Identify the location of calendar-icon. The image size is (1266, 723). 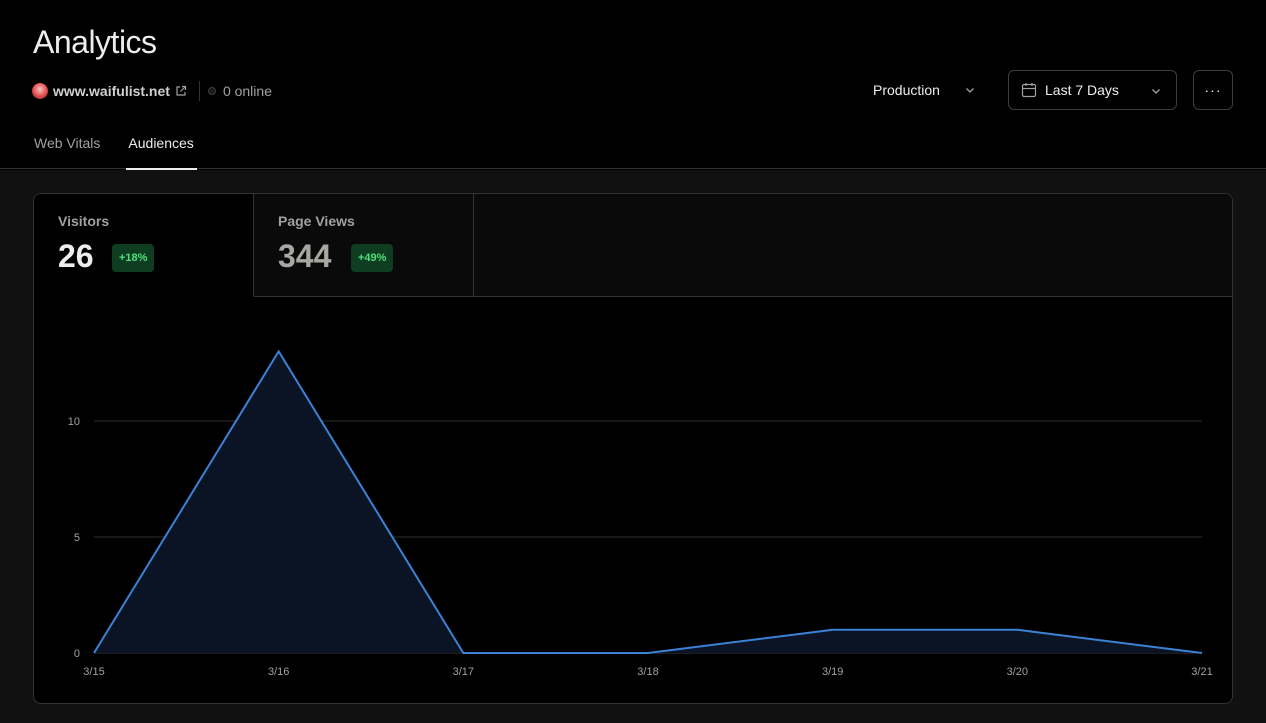
(1029, 90).